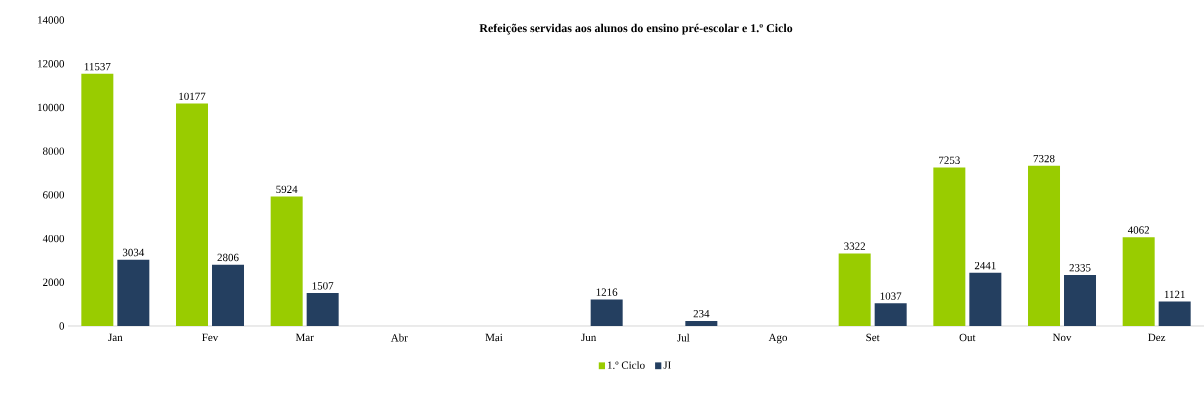  Describe the element at coordinates (1174, 294) in the screenshot. I see `data-label: 1121` at that location.